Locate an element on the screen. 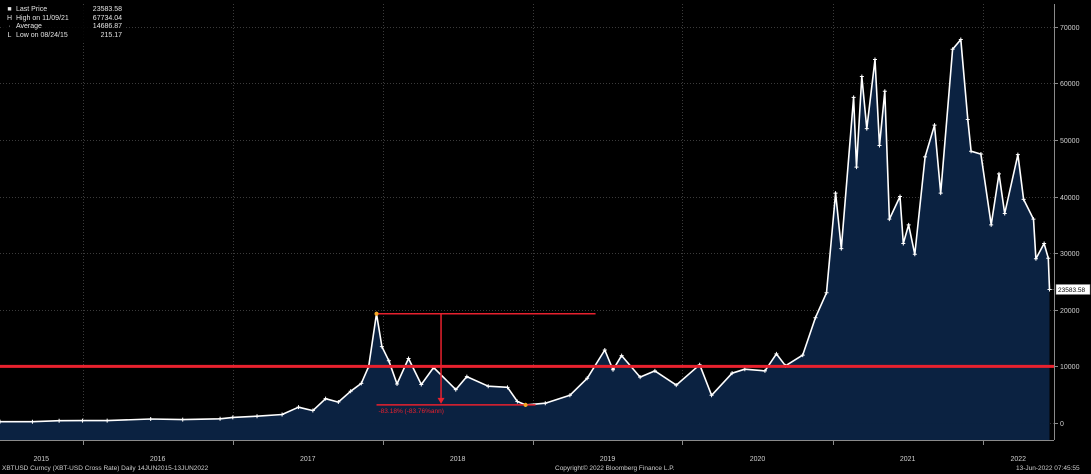  x-tick-label: 2017 is located at coordinates (308, 459).